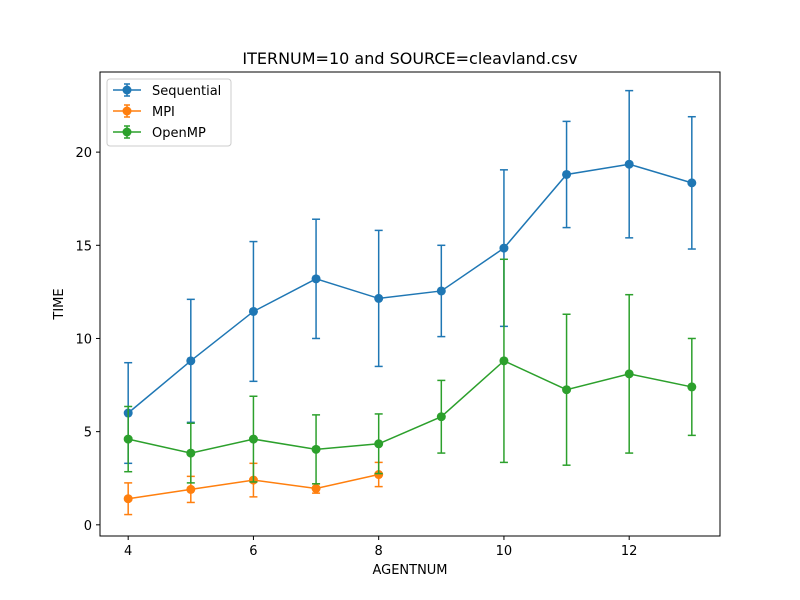 This screenshot has height=600, width=800. I want to click on y-tick-label: 0, so click(88, 526).